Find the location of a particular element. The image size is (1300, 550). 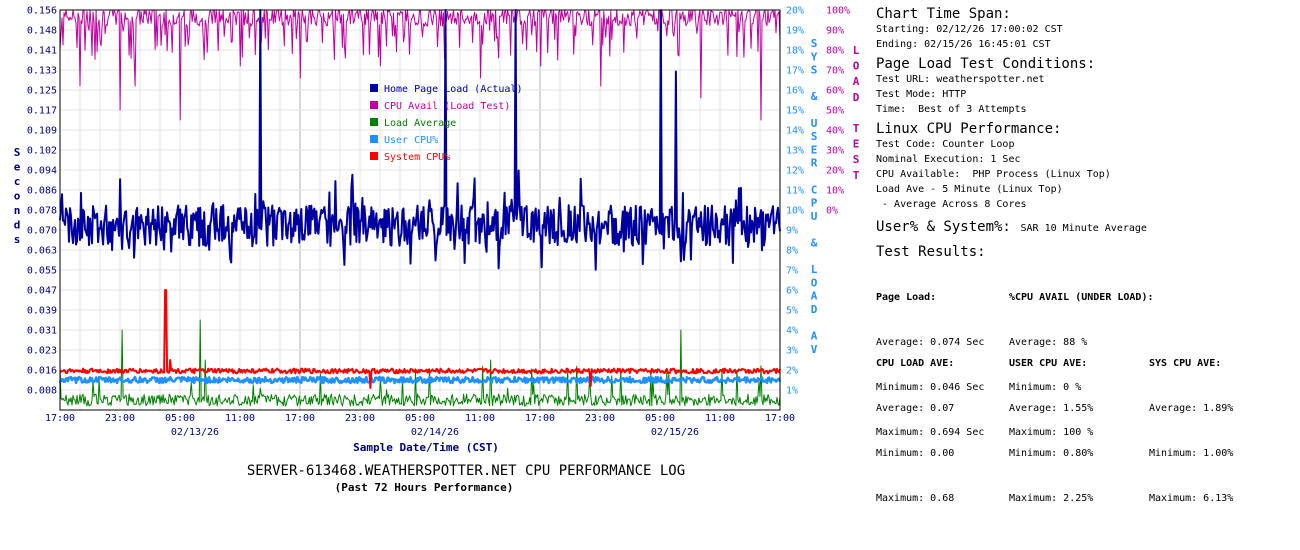

time-span-end: Ending: 02/15/26 16:45:01 CST is located at coordinates (963, 44).